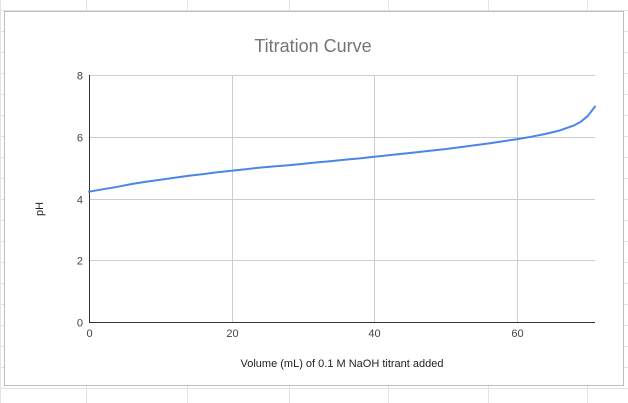 Image resolution: width=628 pixels, height=403 pixels. Describe the element at coordinates (304, 334) in the screenshot. I see `x-tick-labels: 0 20 40 60` at that location.